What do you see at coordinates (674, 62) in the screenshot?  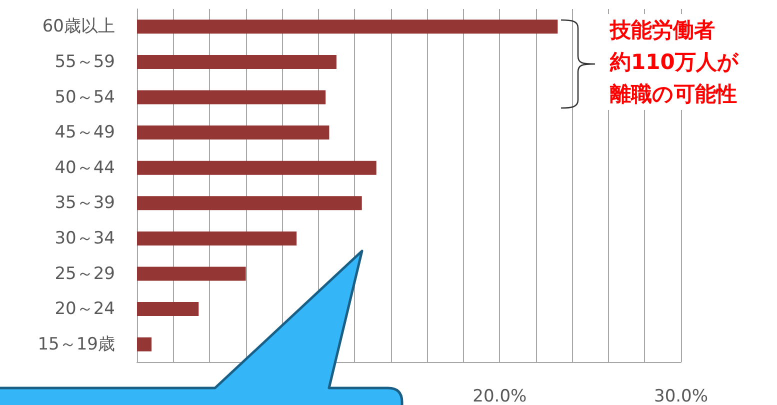 I see `annotation: 約110万人が` at bounding box center [674, 62].